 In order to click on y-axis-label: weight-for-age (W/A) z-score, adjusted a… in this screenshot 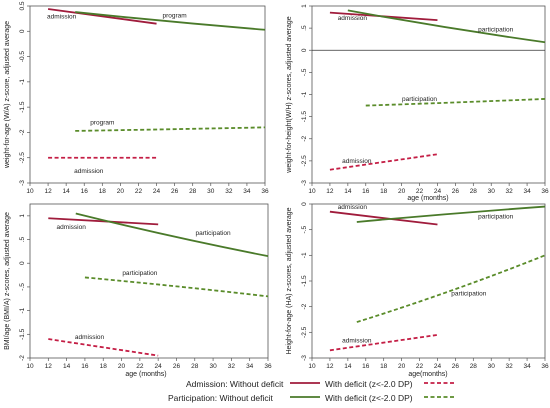, I will do `click(7, 95)`.